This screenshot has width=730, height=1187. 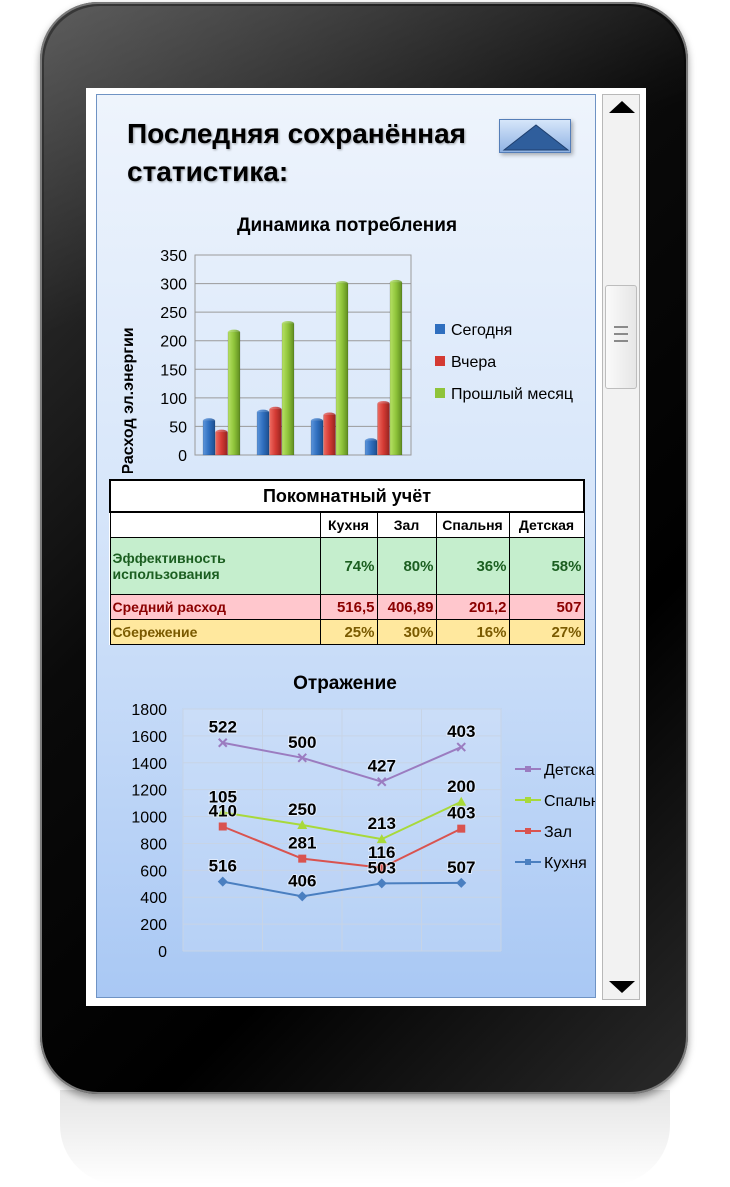 What do you see at coordinates (302, 758) in the screenshot?
I see `point-0-1-b` at bounding box center [302, 758].